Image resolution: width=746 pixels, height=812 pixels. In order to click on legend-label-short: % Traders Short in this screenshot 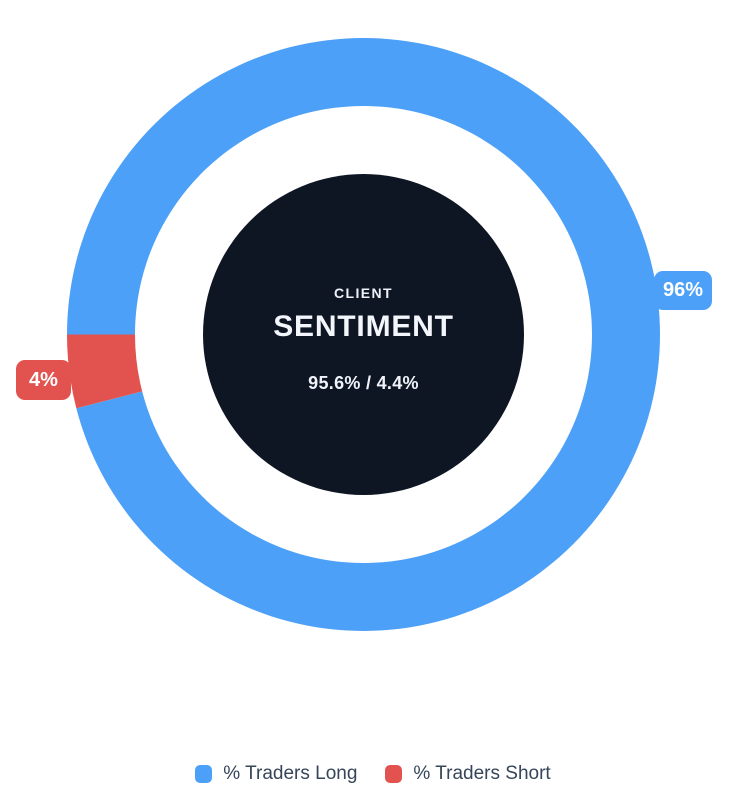, I will do `click(482, 773)`.